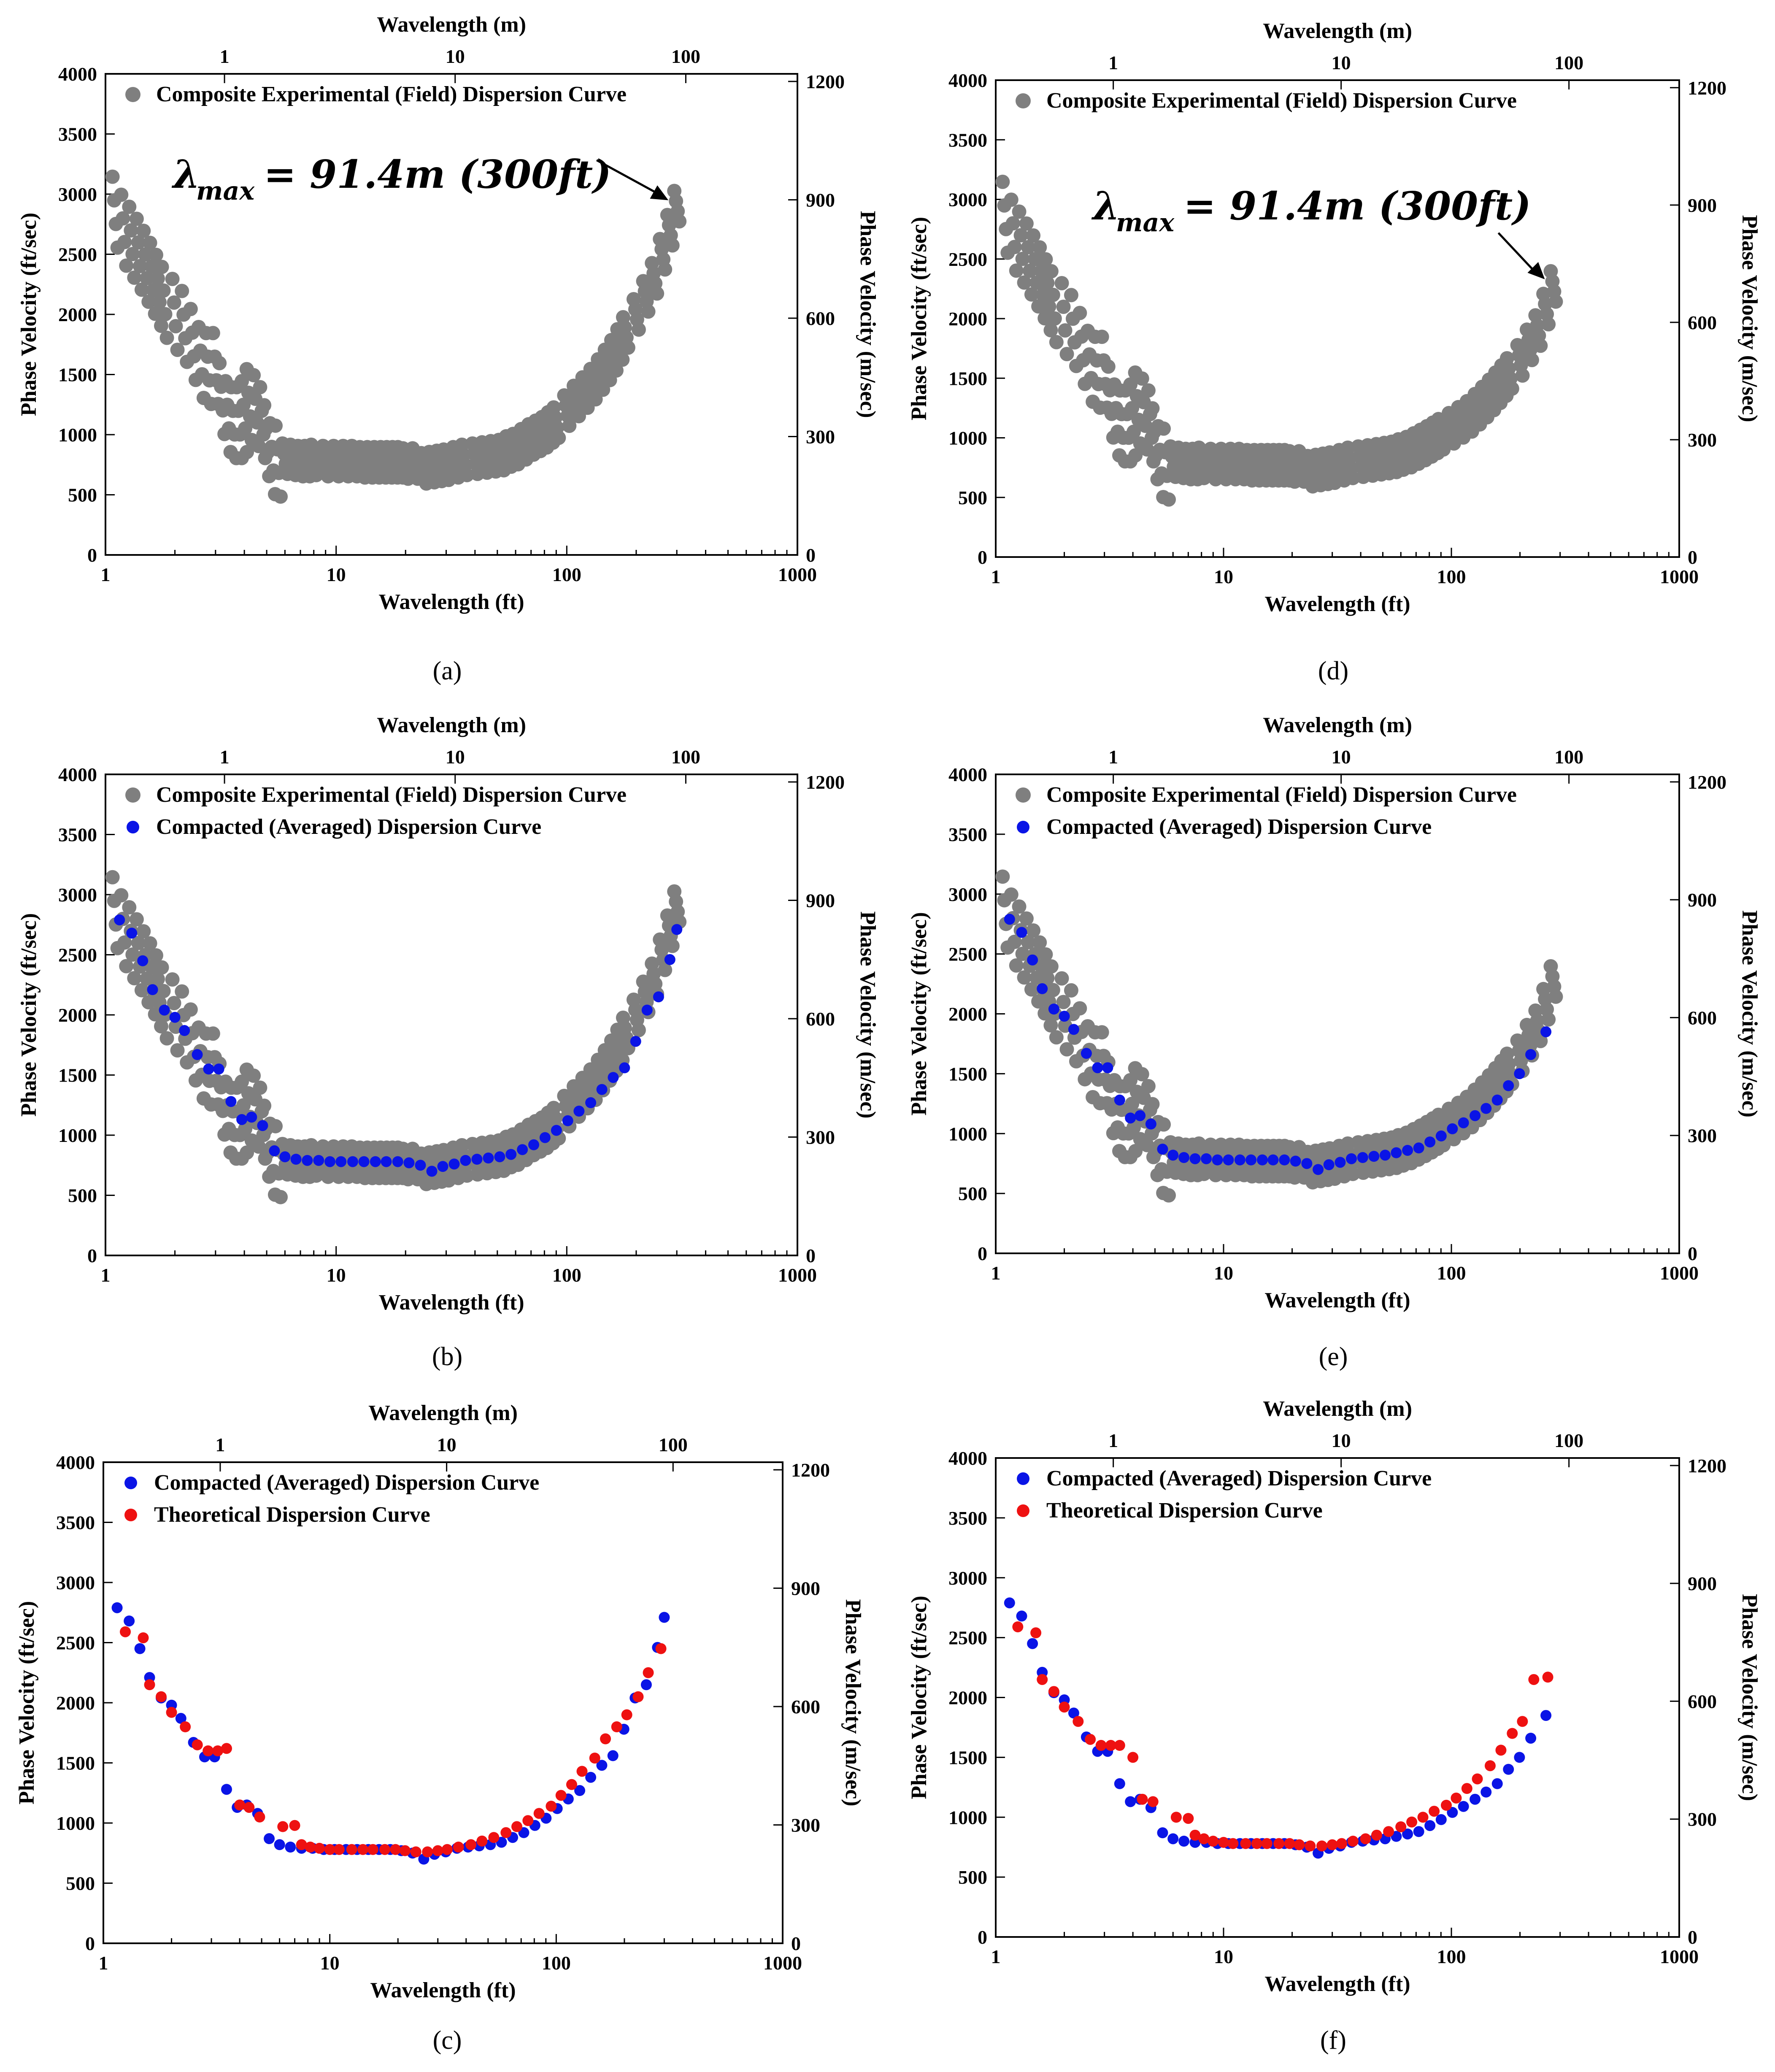  What do you see at coordinates (103, 1963) in the screenshot?
I see `x-tick-label: 1` at bounding box center [103, 1963].